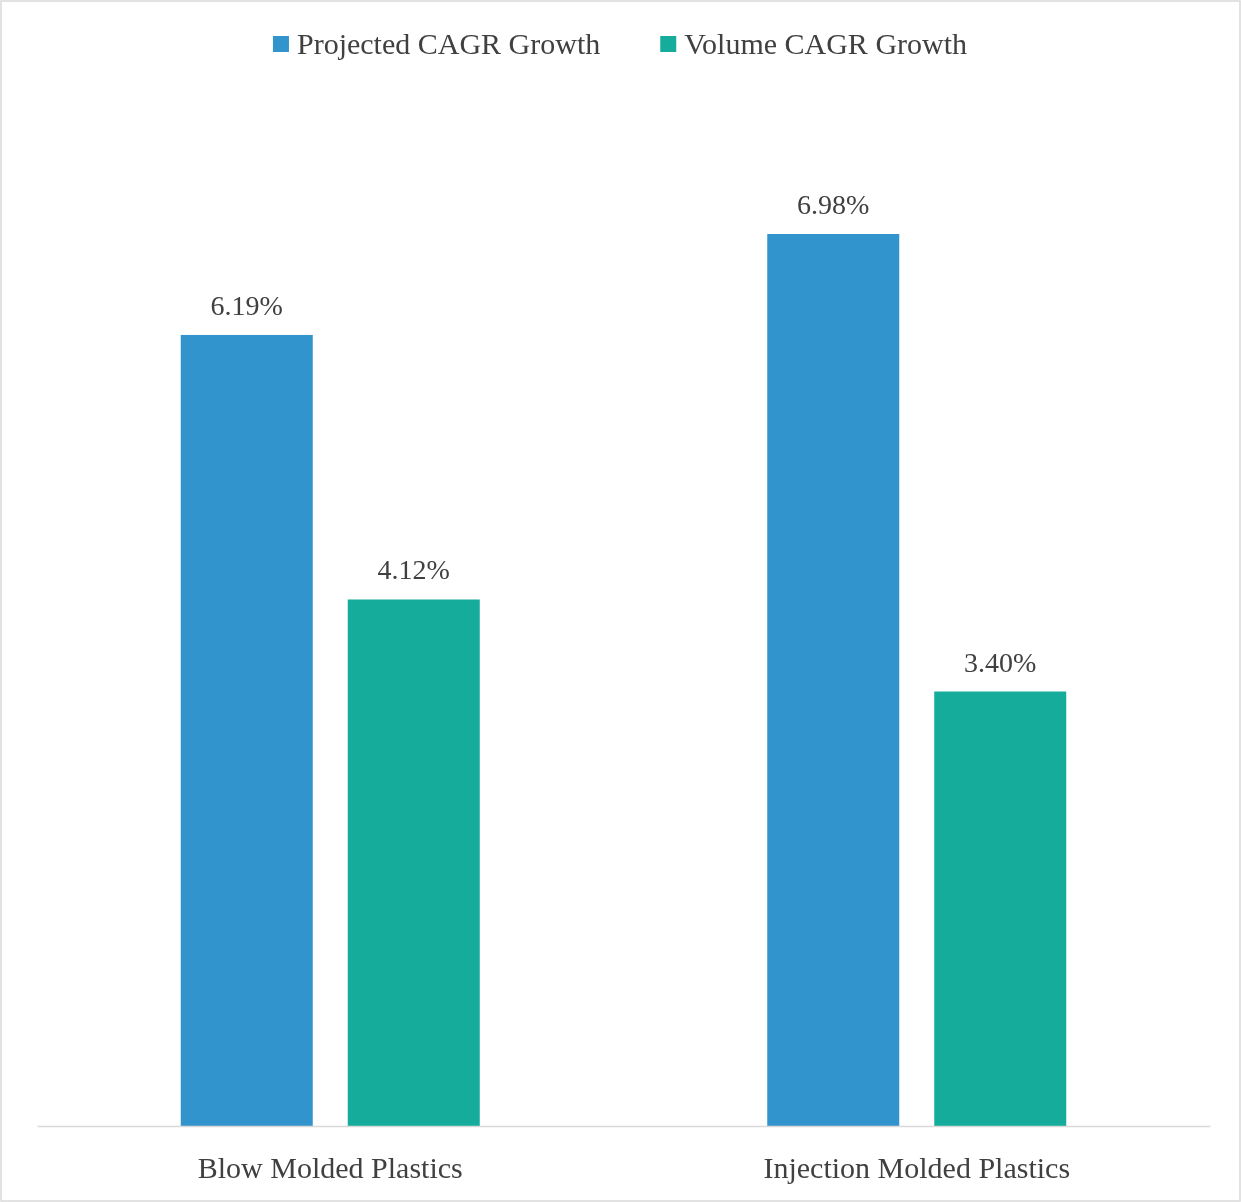  Describe the element at coordinates (413, 570) in the screenshot. I see `data-label: 4.12%` at that location.